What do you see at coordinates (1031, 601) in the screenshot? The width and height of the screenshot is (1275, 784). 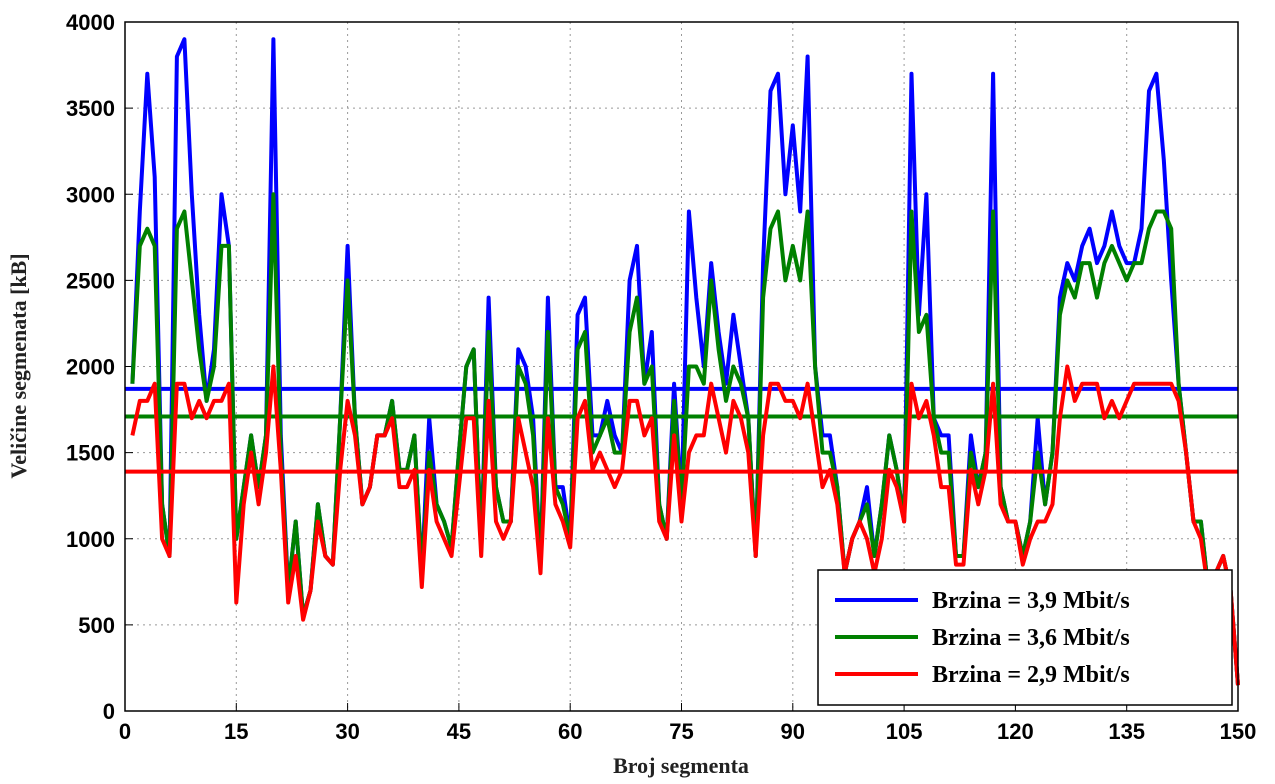 I see `legend-label: Brzina = 3,9 Mbit/s` at bounding box center [1031, 601].